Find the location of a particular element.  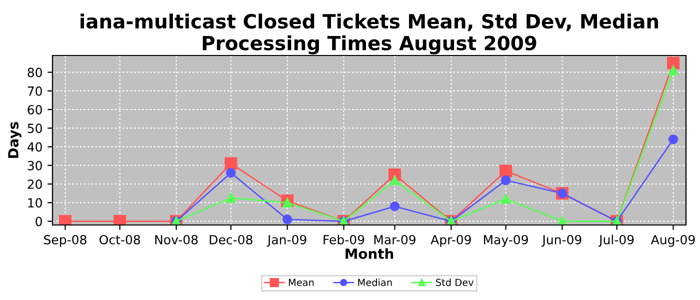

x-tick-label: Jun-09 is located at coordinates (562, 240).